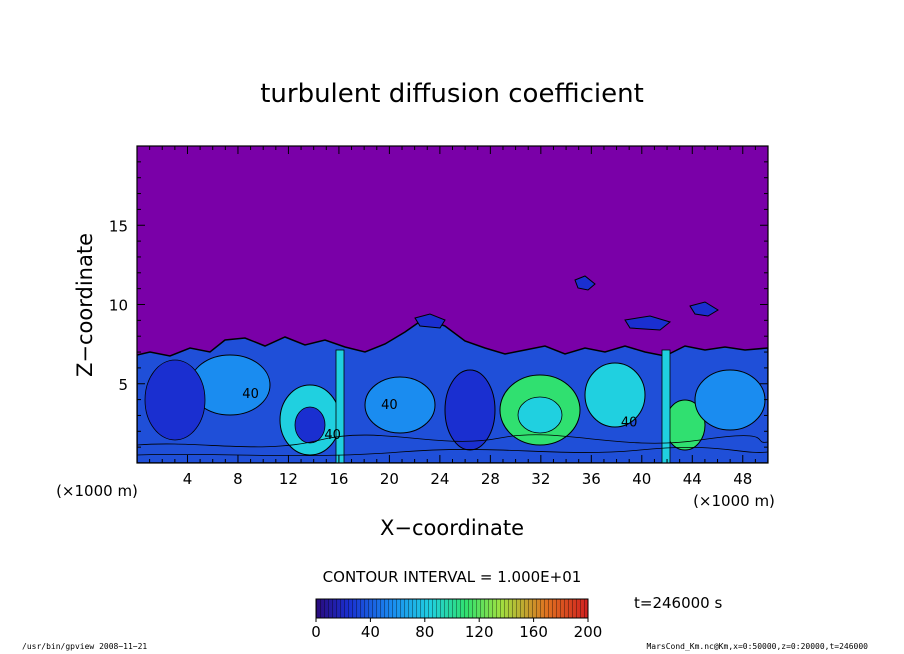  Describe the element at coordinates (85, 646) in the screenshot. I see `footer-left: /usr/bin/gpview 2008−11−21` at that location.